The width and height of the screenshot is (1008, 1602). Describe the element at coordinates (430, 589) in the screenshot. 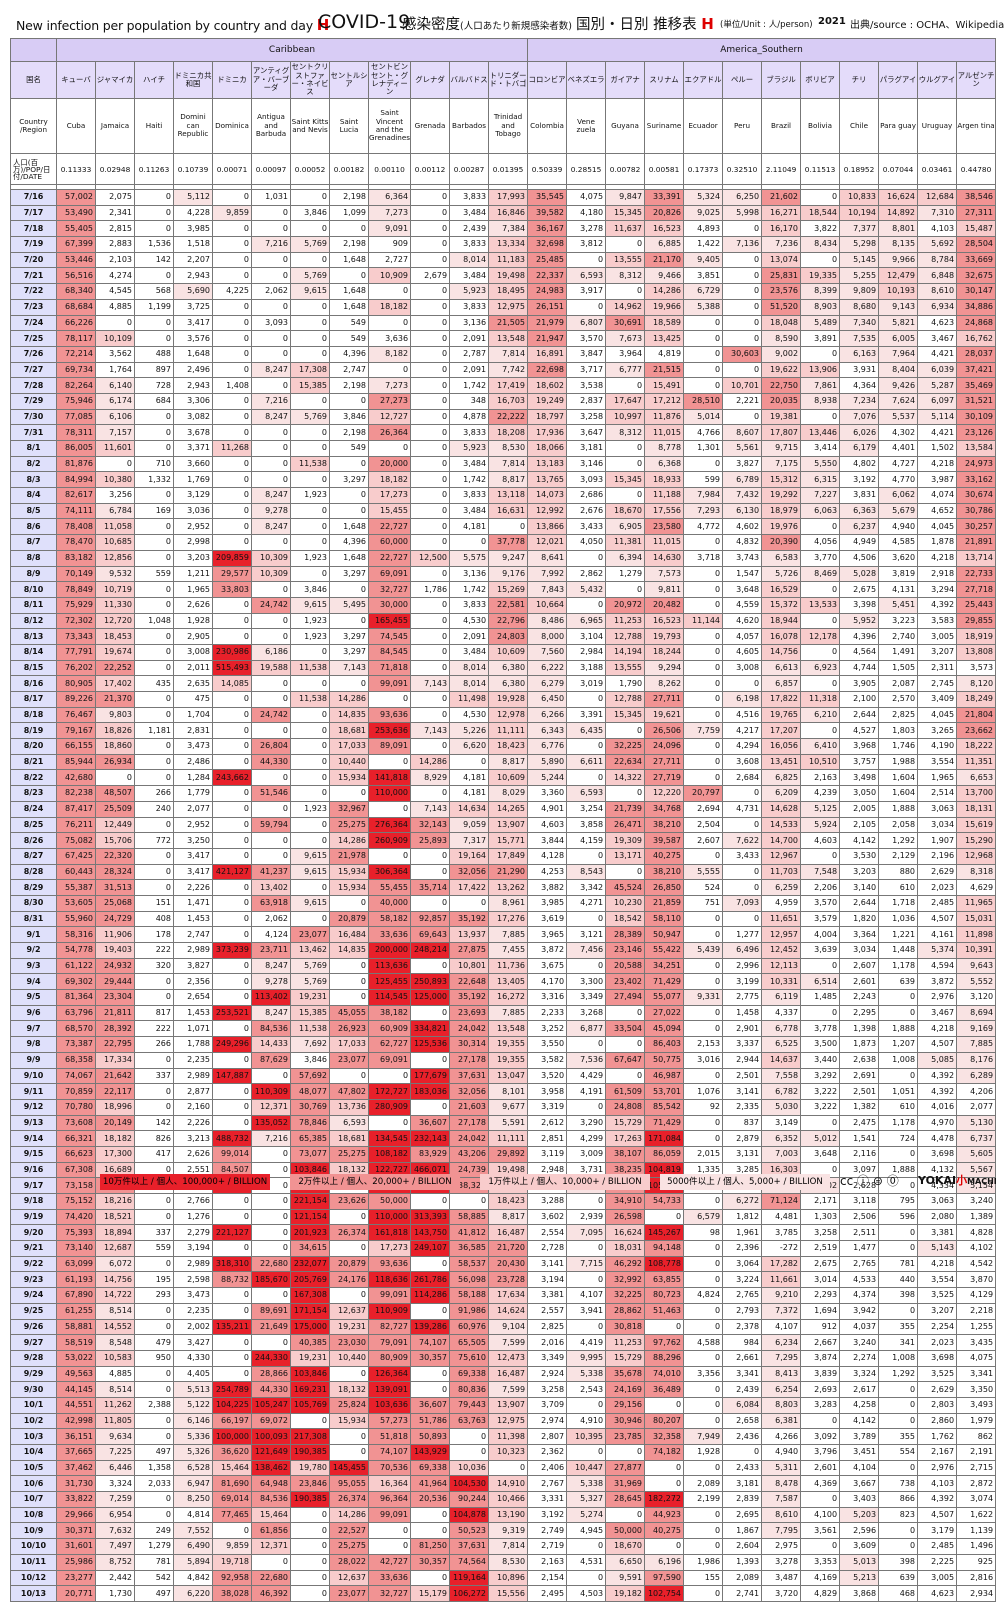

I see `value-cell: 1,786` at that location.